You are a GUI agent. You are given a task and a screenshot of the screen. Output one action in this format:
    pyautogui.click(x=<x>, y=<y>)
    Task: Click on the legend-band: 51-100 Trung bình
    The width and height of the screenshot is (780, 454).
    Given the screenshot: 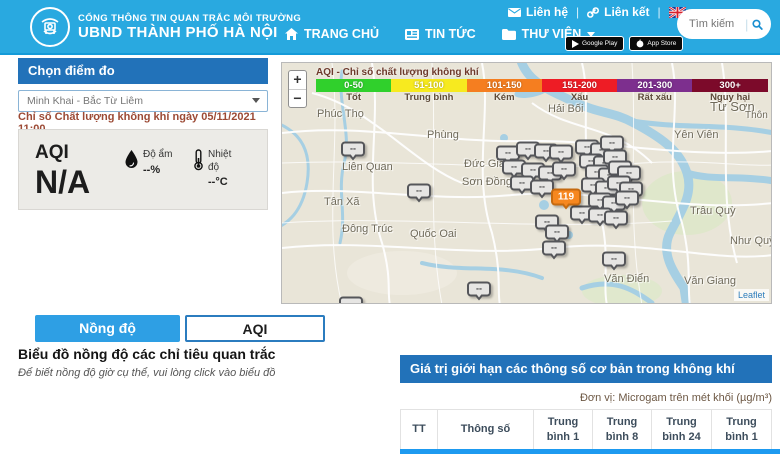 What is the action you would take?
    pyautogui.click(x=429, y=91)
    